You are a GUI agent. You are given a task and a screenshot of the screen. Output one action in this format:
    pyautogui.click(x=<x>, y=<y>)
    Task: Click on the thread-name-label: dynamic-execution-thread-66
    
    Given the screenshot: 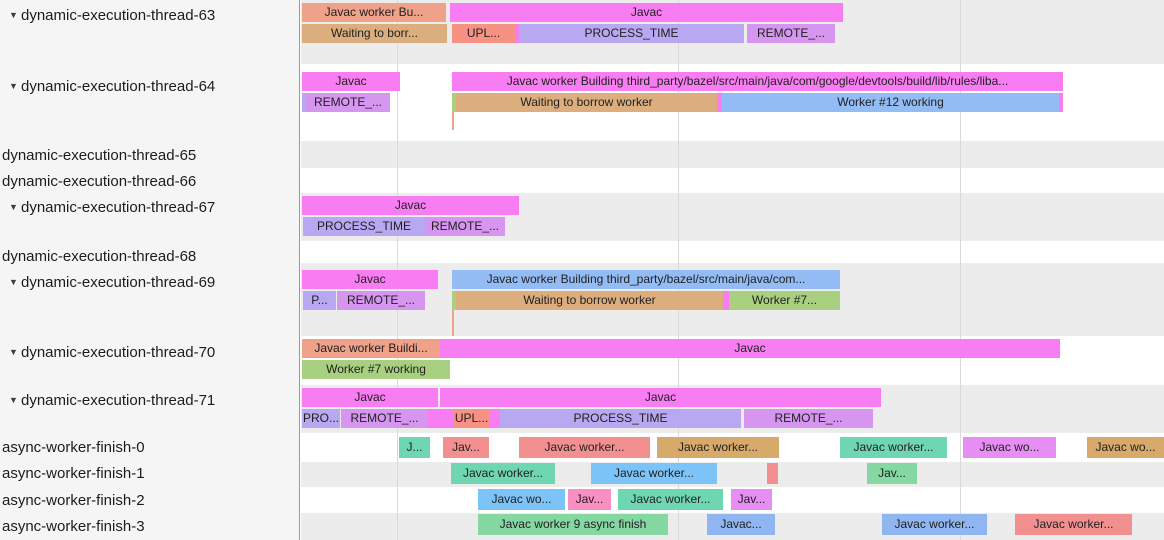 What is the action you would take?
    pyautogui.click(x=99, y=181)
    